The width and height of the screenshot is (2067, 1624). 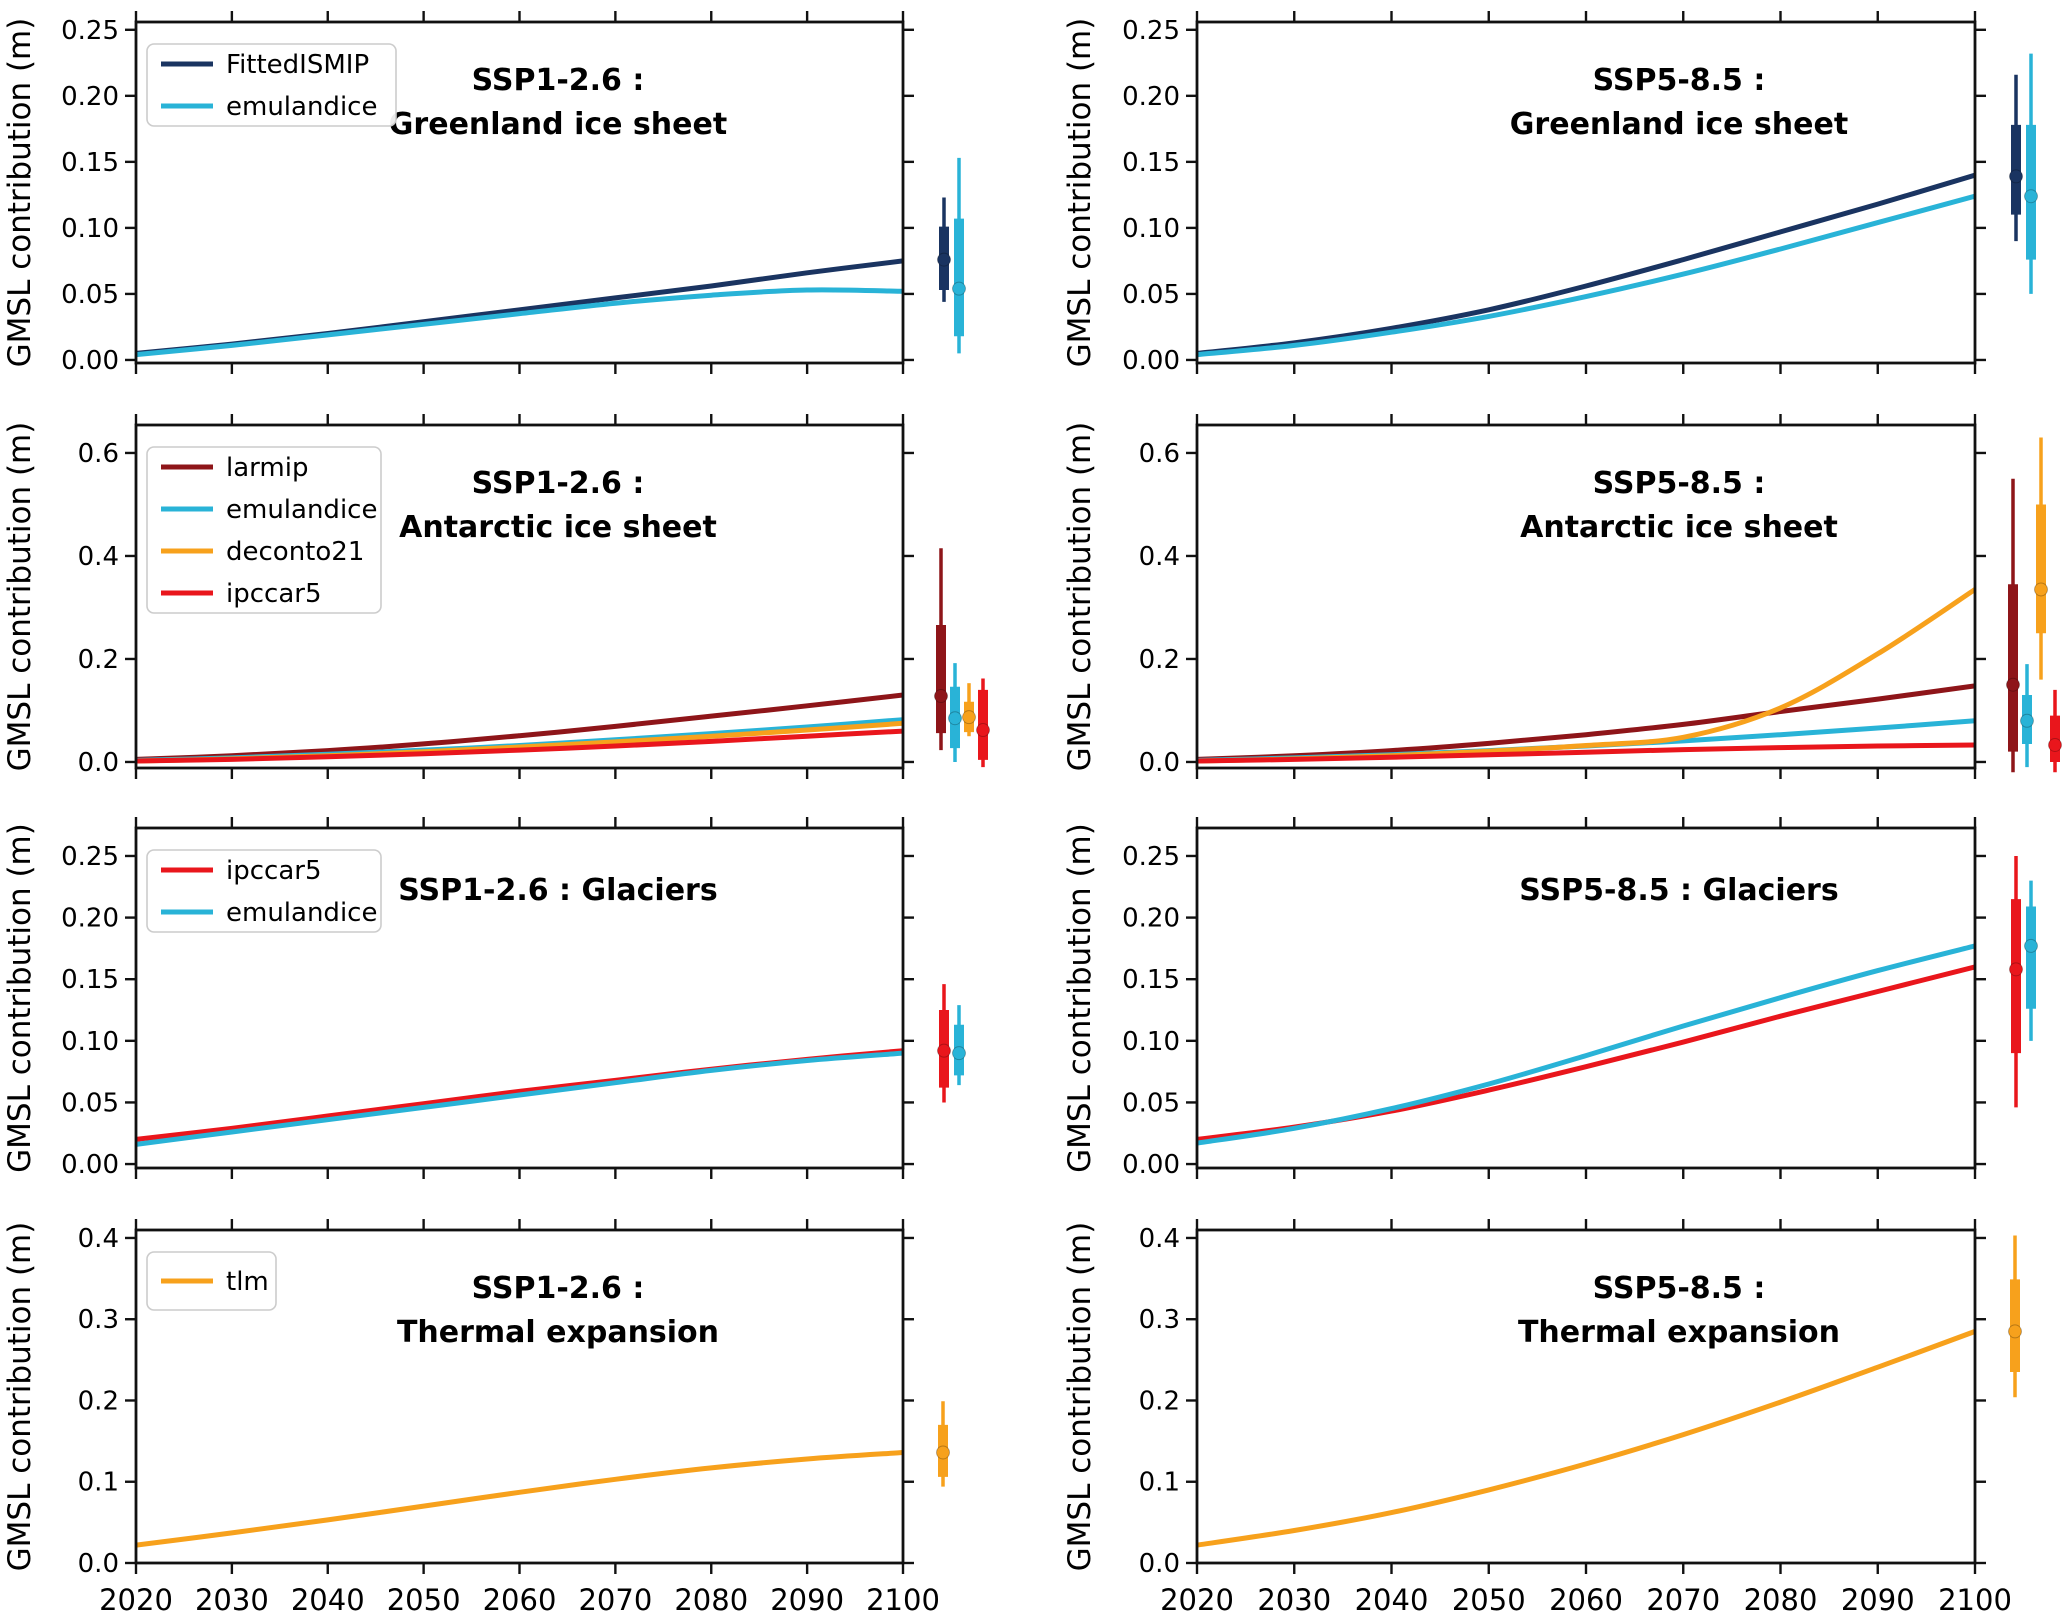 I want to click on ssp585_greenland-y-ticks, so click(x=1586, y=195).